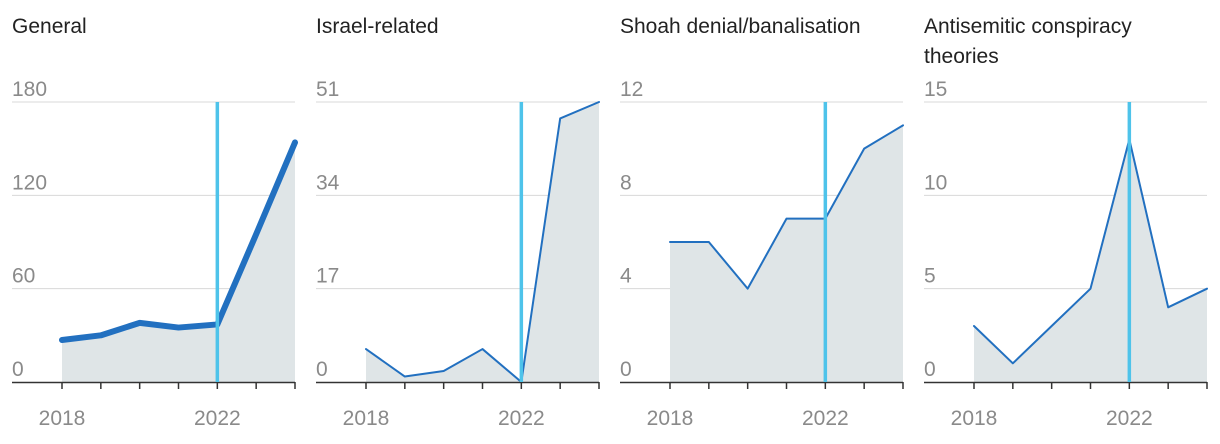 The width and height of the screenshot is (1220, 444). What do you see at coordinates (935, 182) in the screenshot?
I see `y-tick-label: 10` at bounding box center [935, 182].